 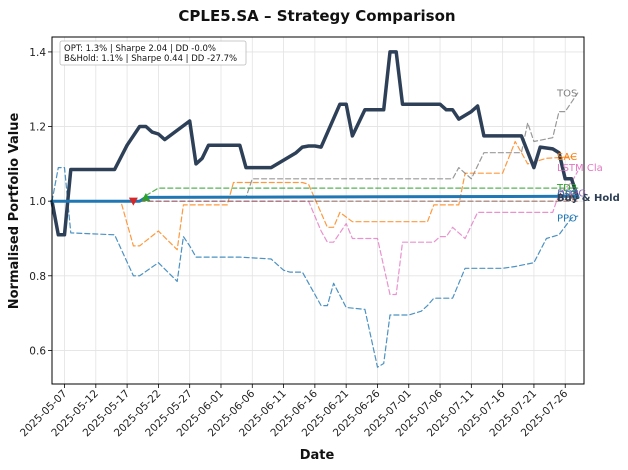 What do you see at coordinates (140, 49) in the screenshot?
I see `stats-line-opt: OPT: 1.3% | Sharpe 2.04 | DD -0.0%` at bounding box center [140, 49].